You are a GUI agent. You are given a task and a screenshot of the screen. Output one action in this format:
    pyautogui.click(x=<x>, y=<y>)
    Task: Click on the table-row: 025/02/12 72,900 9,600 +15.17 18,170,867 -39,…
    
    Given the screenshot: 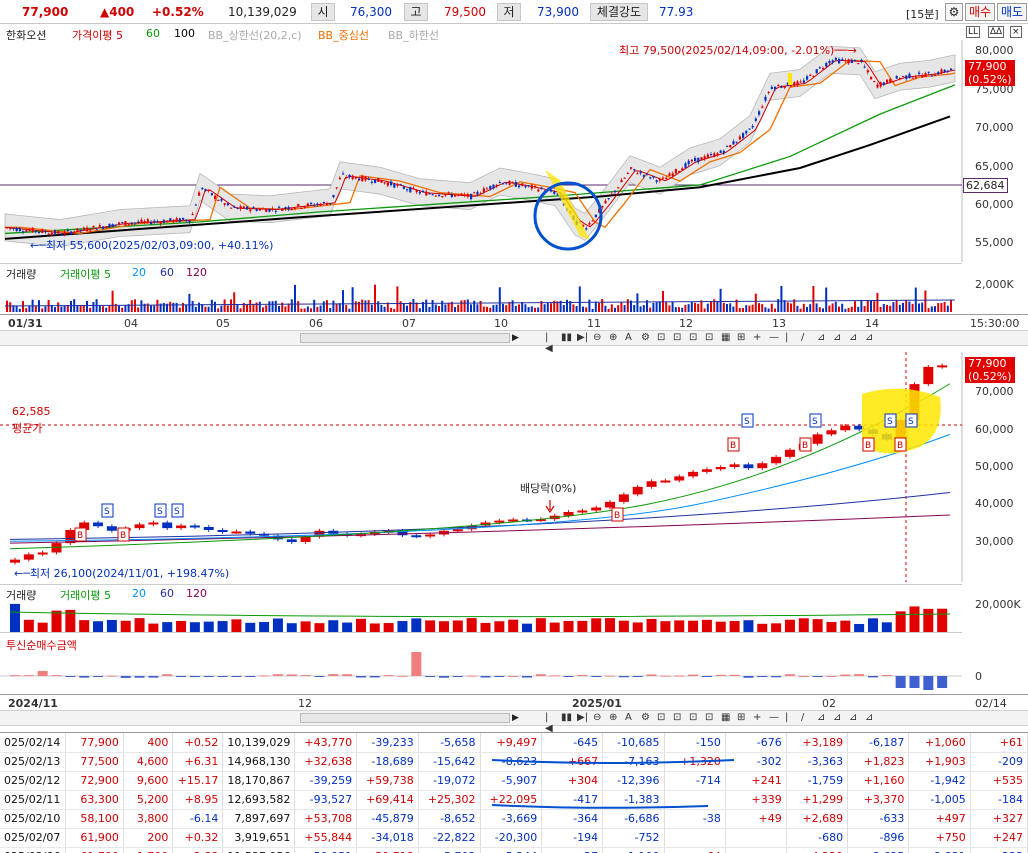 What is the action you would take?
    pyautogui.click(x=514, y=781)
    